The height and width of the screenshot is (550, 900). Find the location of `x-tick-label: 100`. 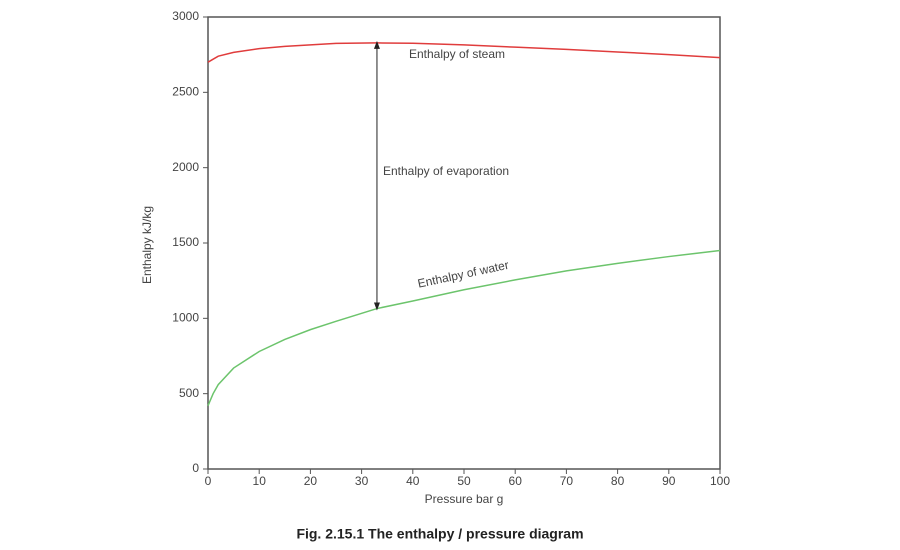

x-tick-label: 100 is located at coordinates (720, 481).